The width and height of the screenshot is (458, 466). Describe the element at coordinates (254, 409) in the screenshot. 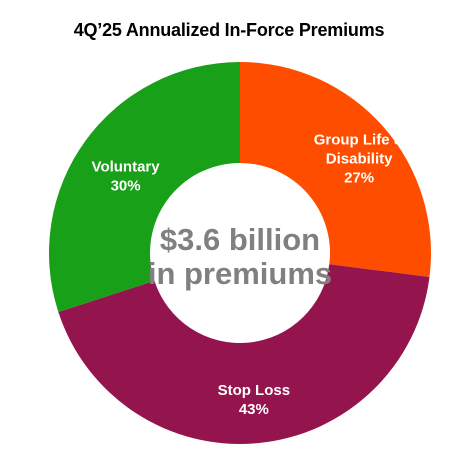

I see `slice-value-label: 43%` at that location.